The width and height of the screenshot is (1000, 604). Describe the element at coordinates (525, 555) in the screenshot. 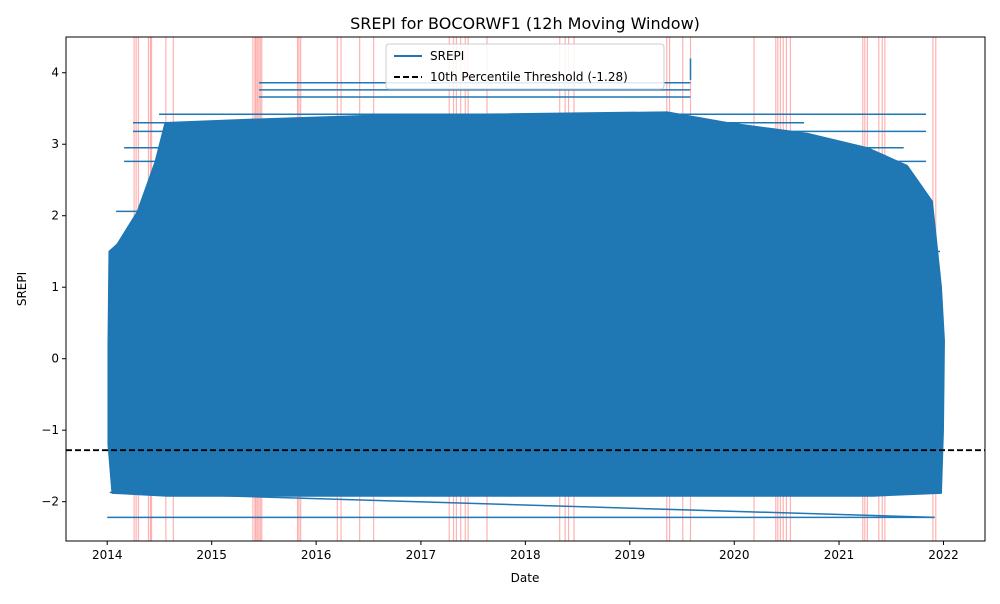

I see `x-tick-label: 2018` at that location.